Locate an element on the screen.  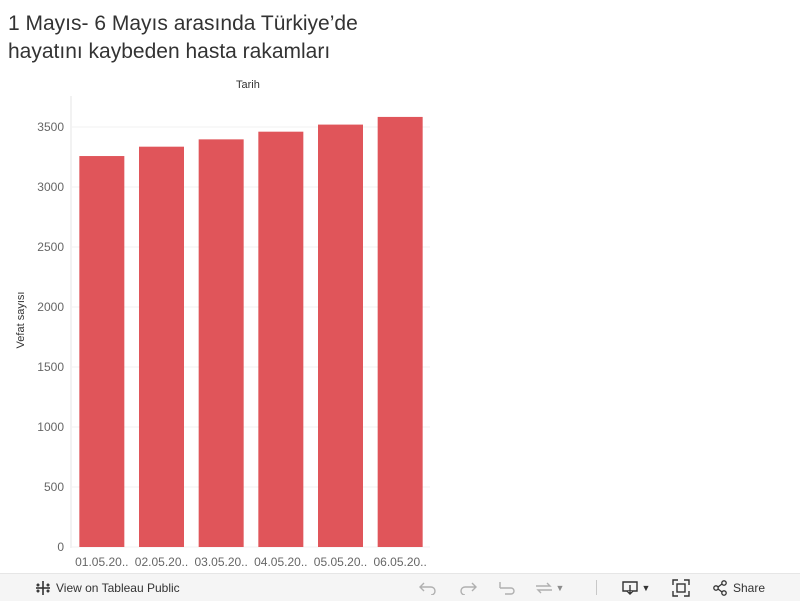
x-tick-label: 01.05.20.. is located at coordinates (101, 562).